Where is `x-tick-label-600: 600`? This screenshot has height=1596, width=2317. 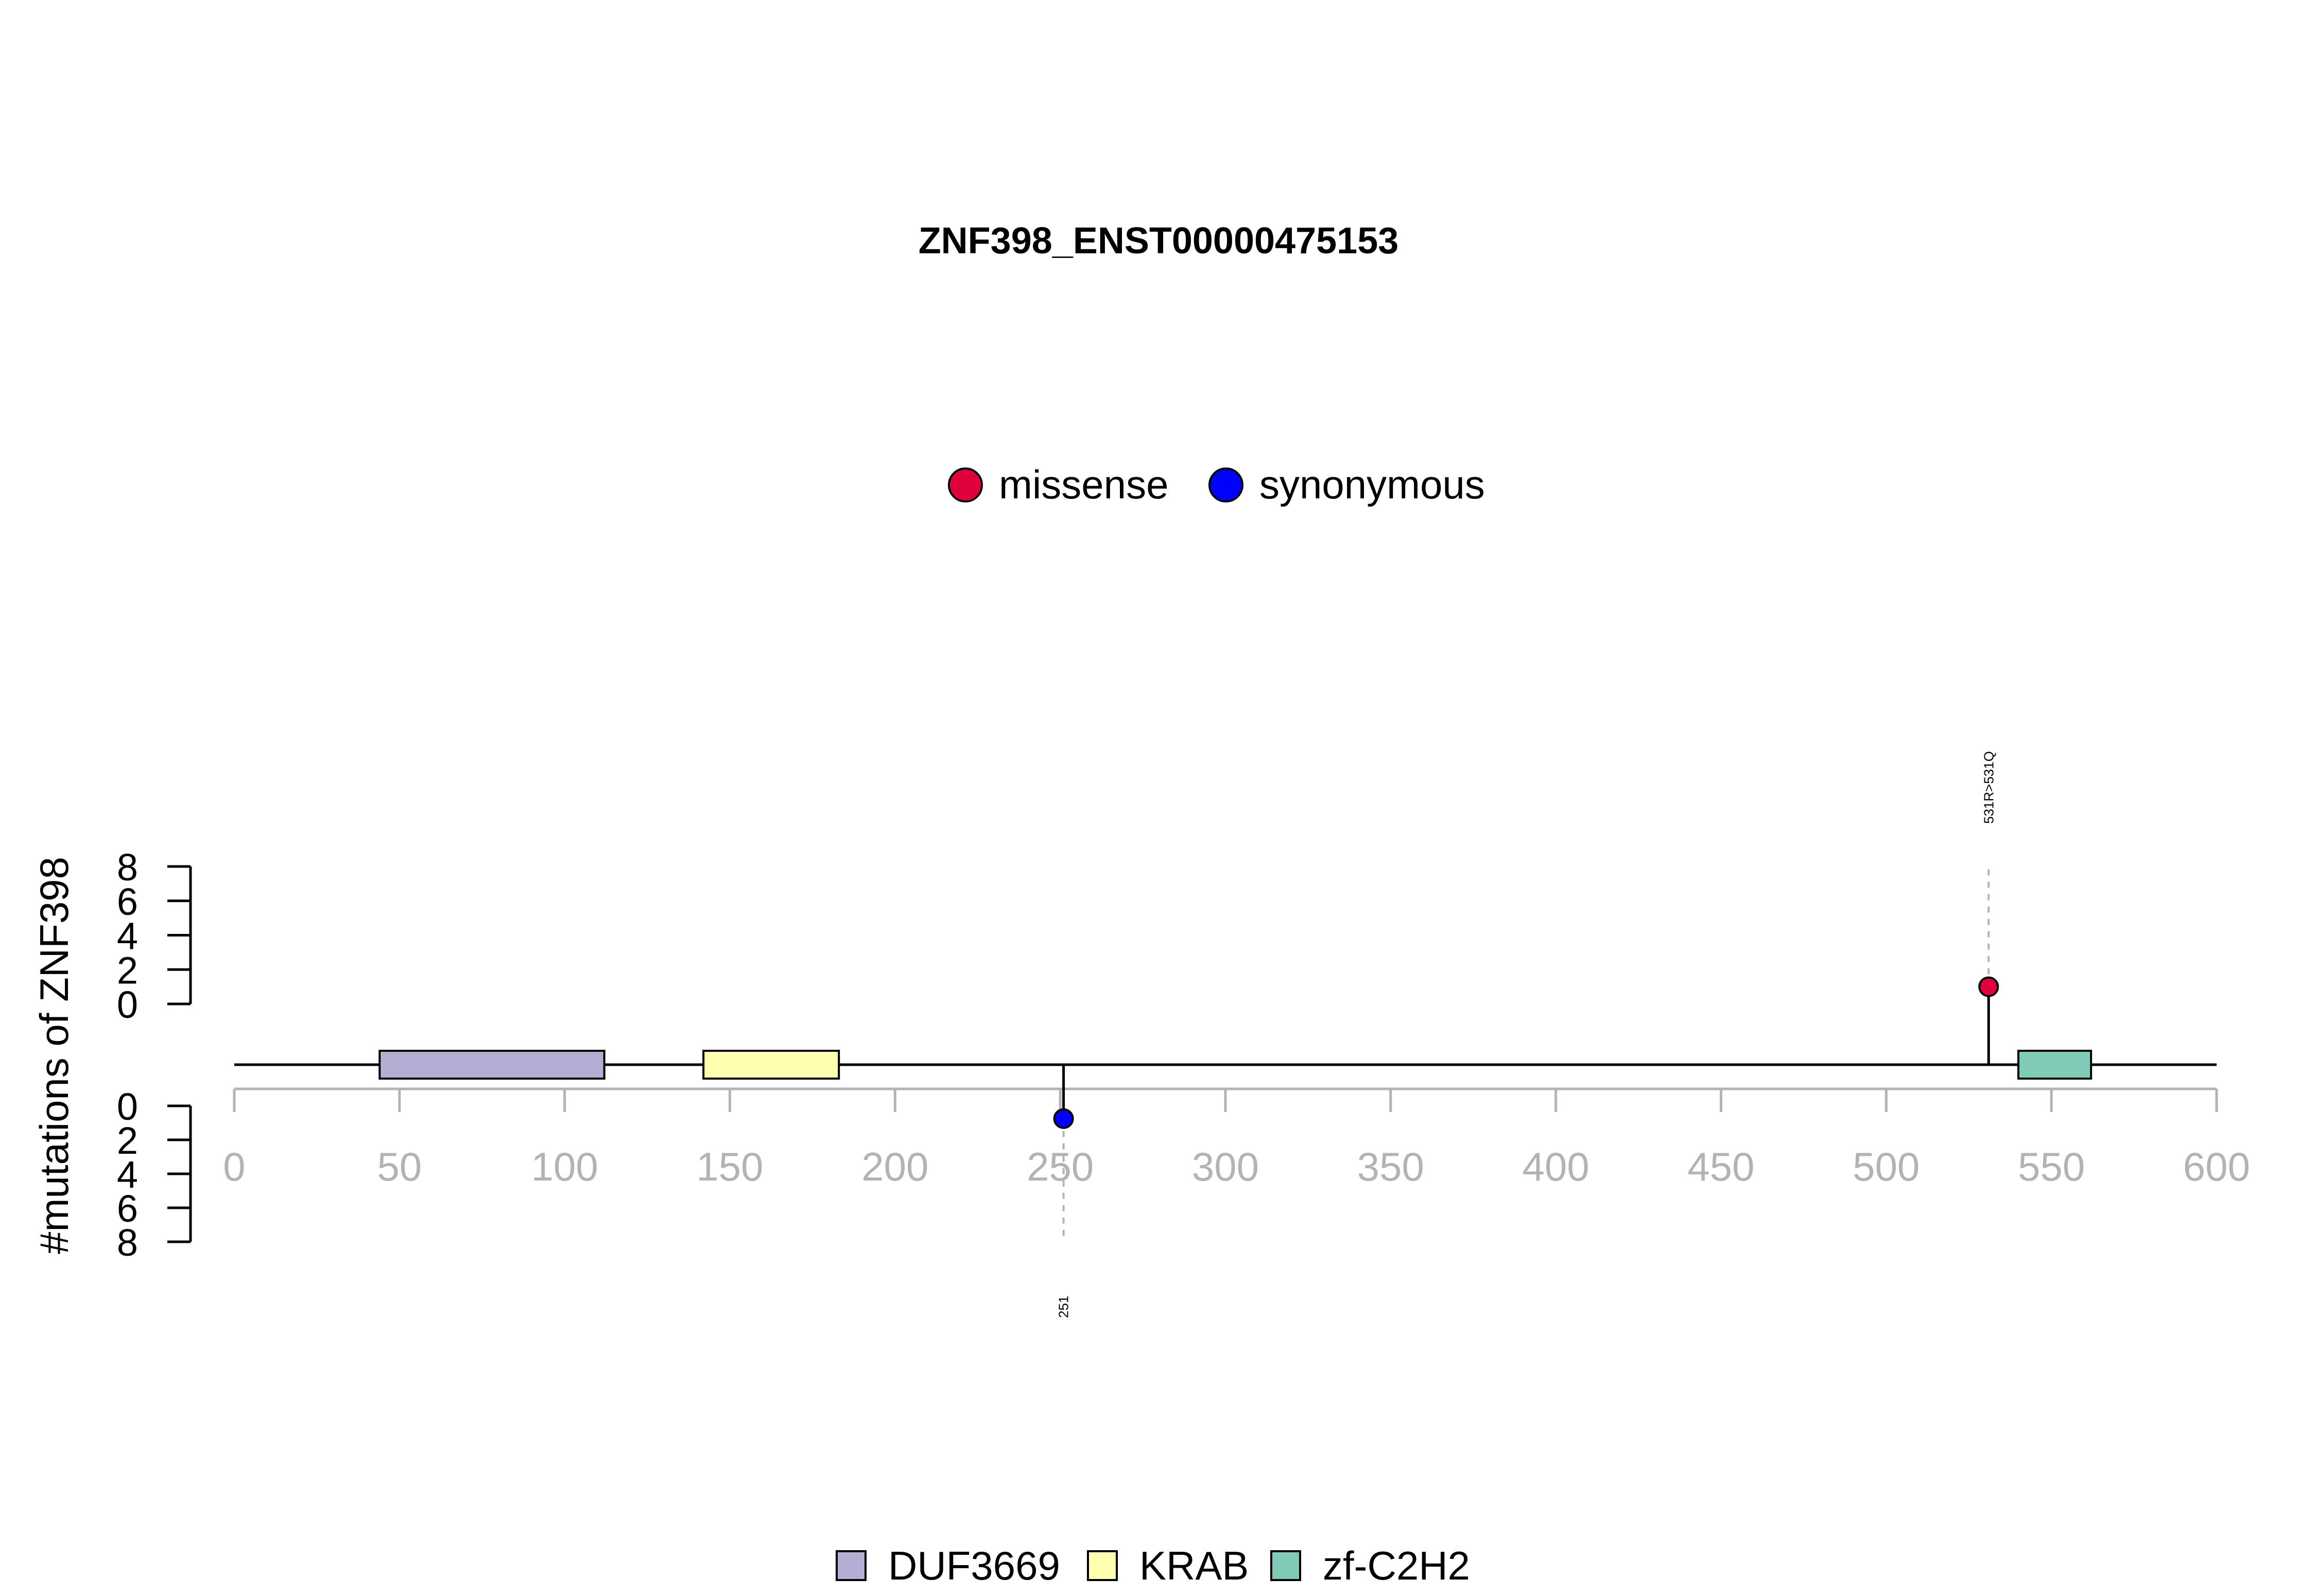
x-tick-label-600: 600 is located at coordinates (2216, 1166).